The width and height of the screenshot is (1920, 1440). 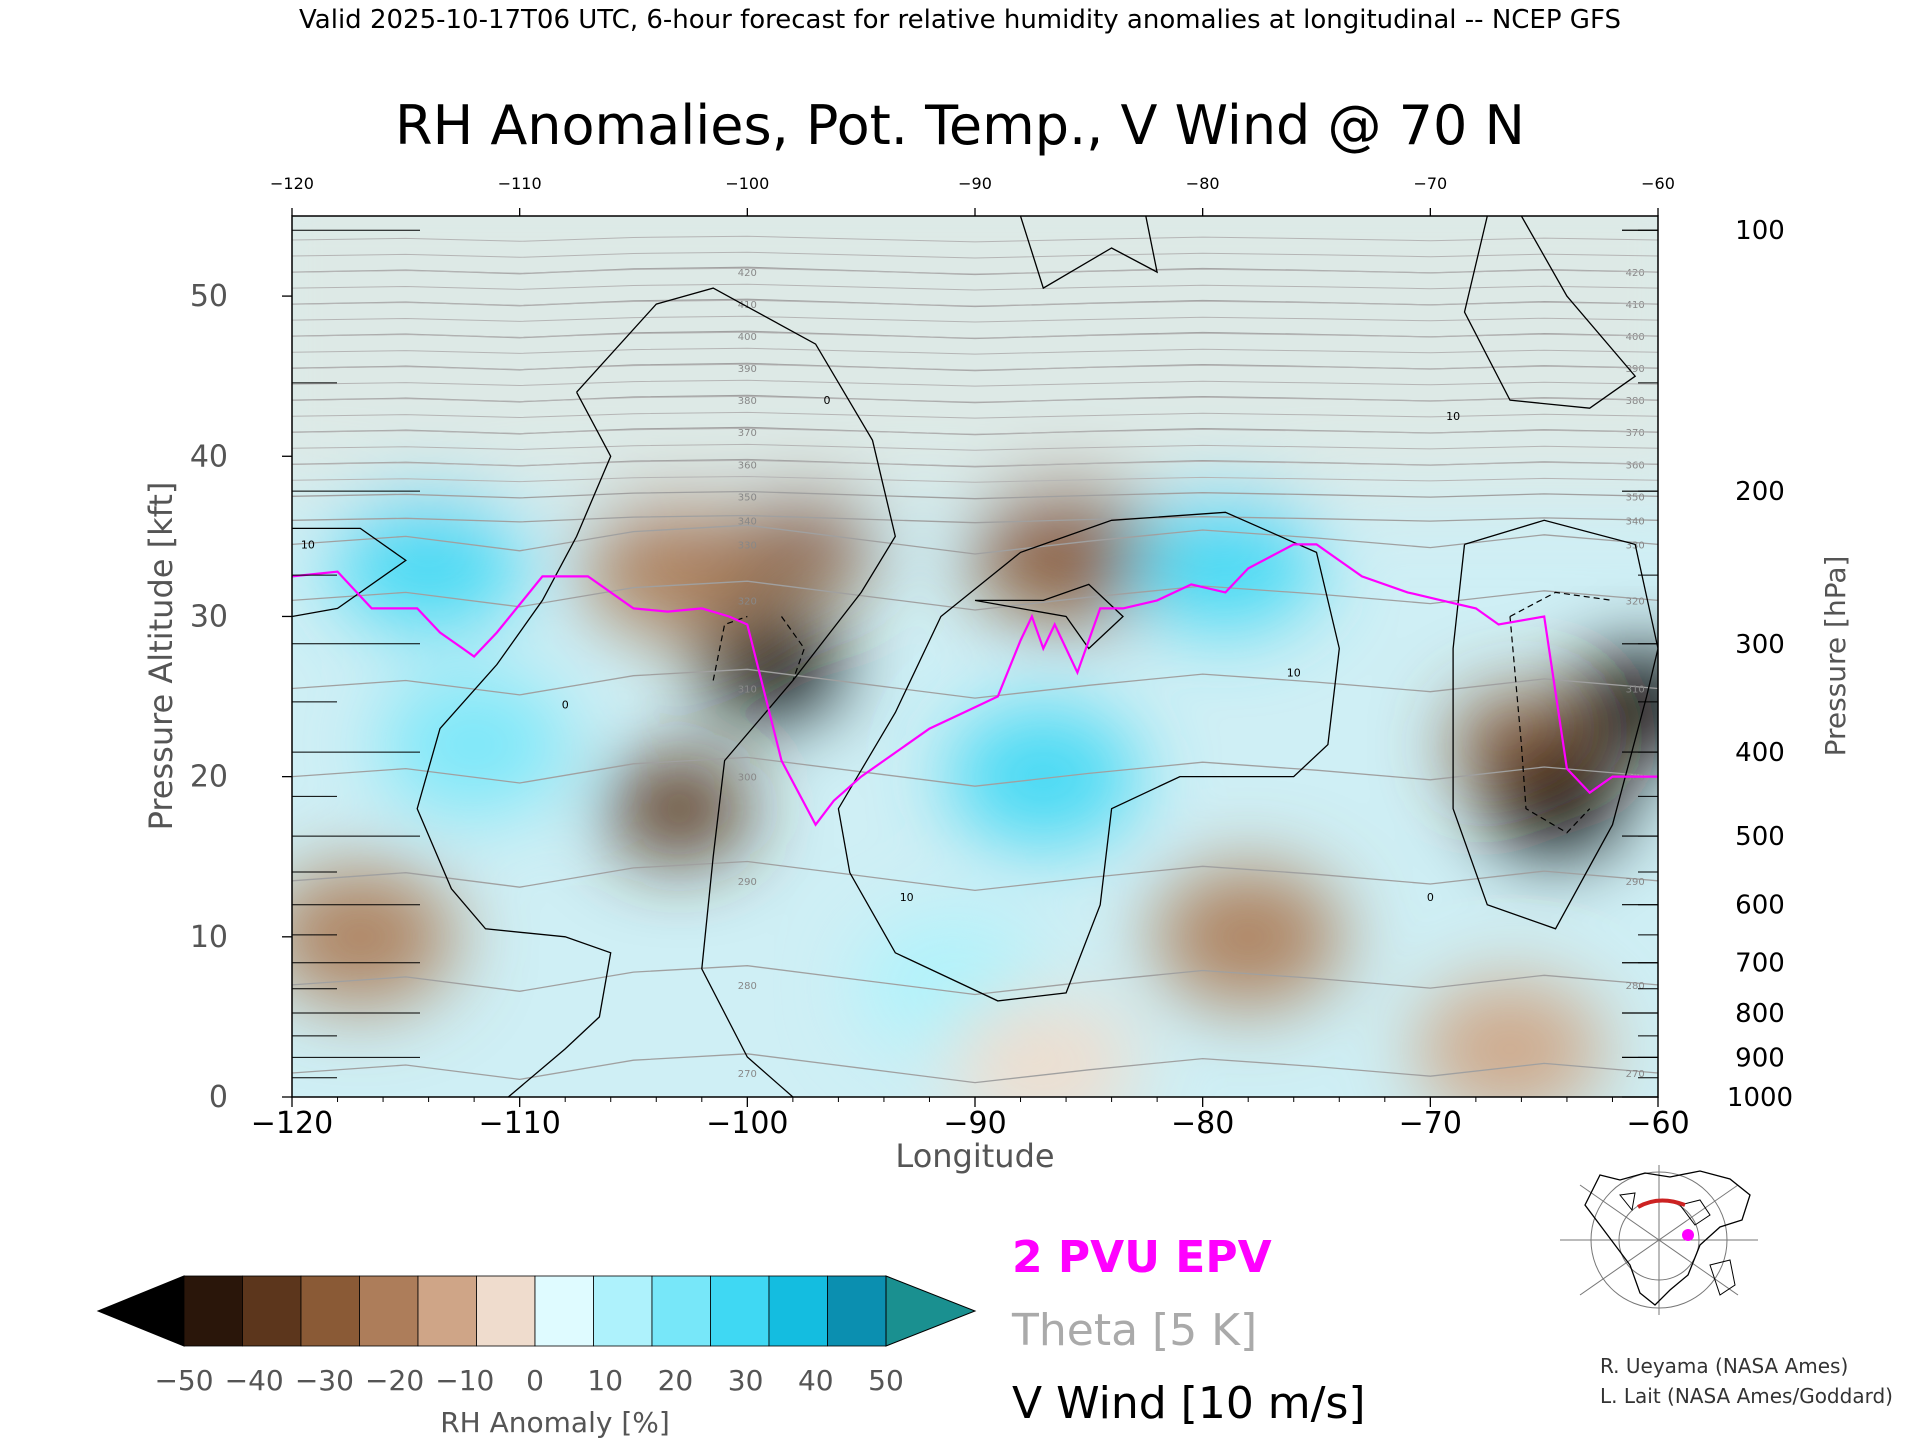 What do you see at coordinates (974, 1123) in the screenshot?
I see `x-tick-label: −90` at bounding box center [974, 1123].